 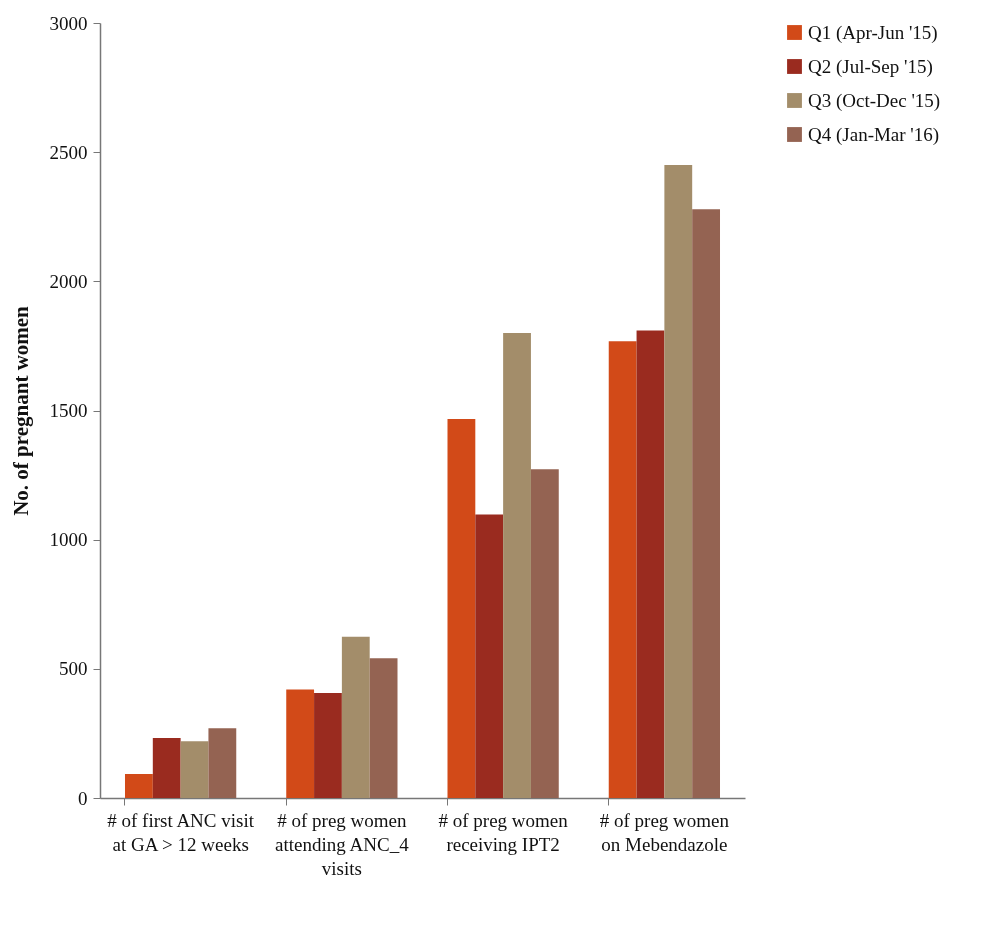 I want to click on legend-label: Q2 (Jul-Sep '15), so click(x=870, y=66).